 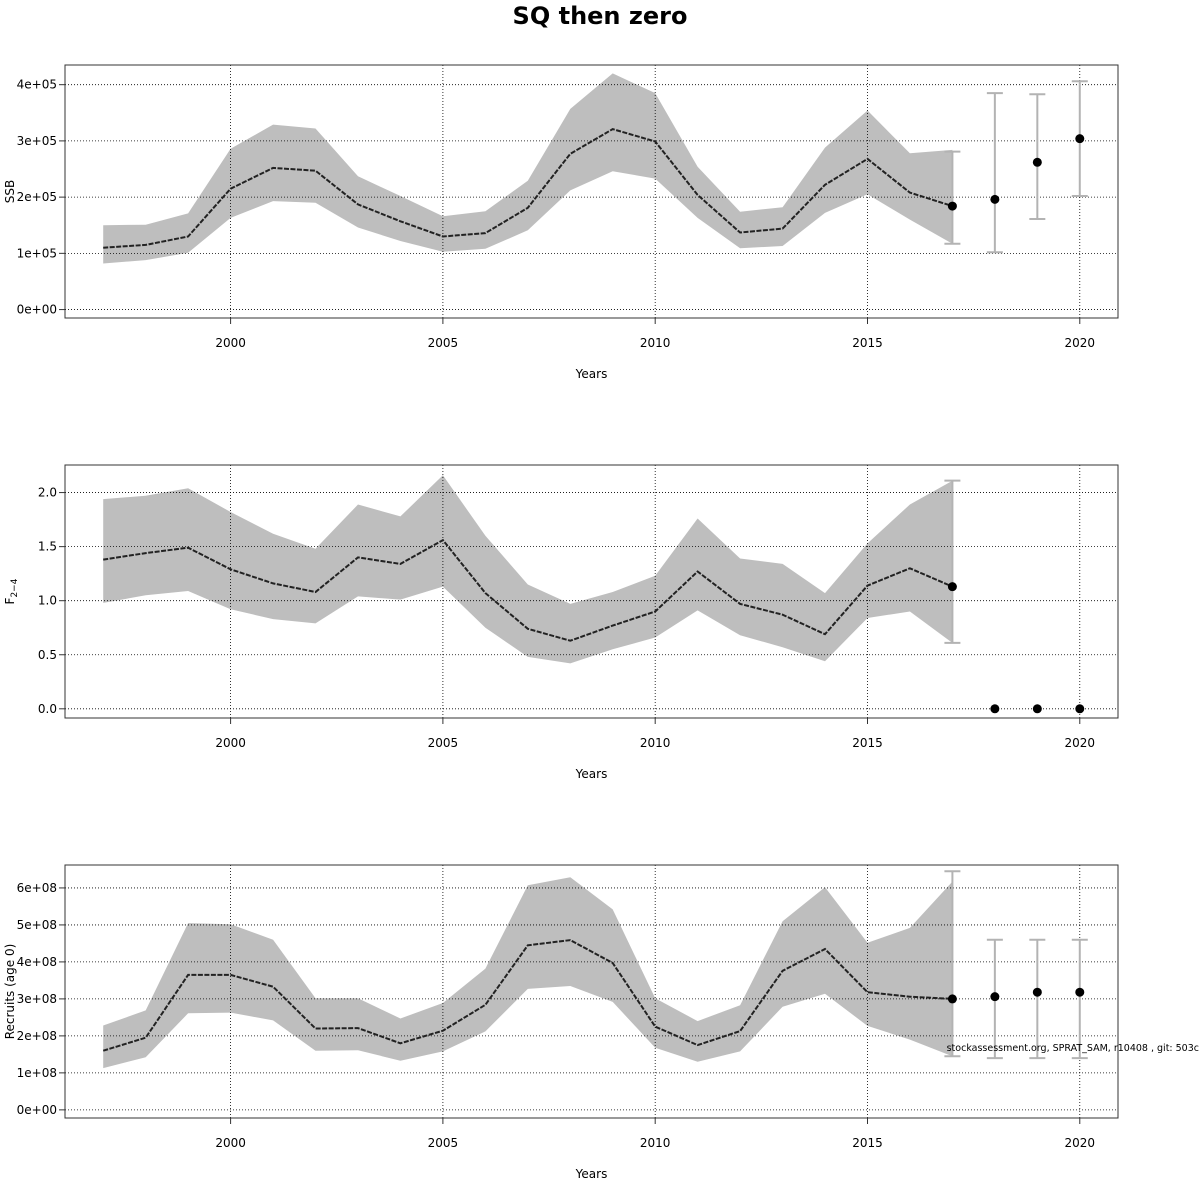 I want to click on y-tick-label: 1.0, so click(x=47, y=601).